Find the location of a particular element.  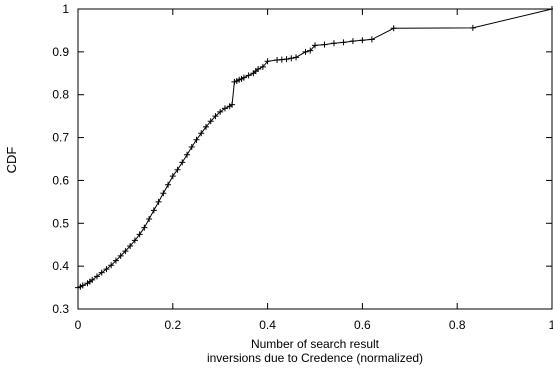

y-tick-label: 0.3 is located at coordinates (60, 309).